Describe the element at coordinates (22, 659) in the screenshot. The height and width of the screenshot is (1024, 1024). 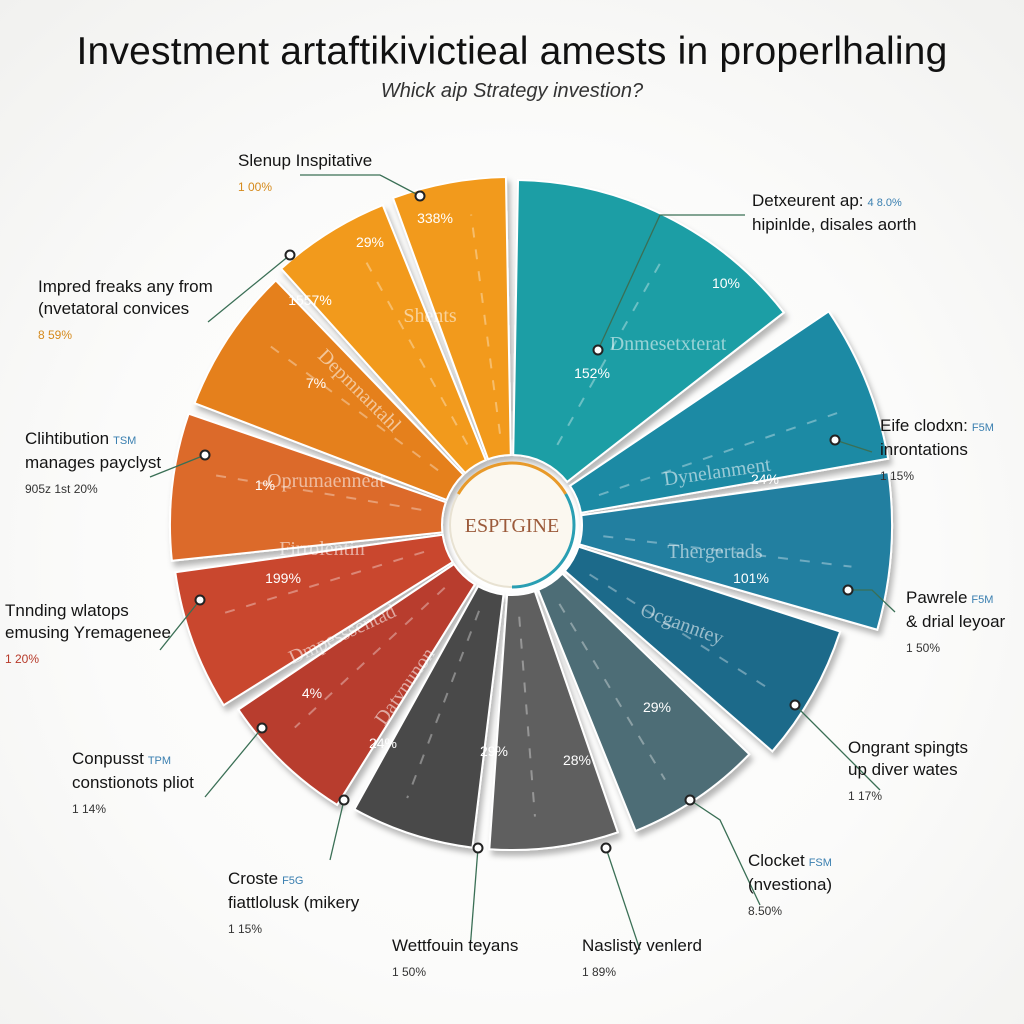
I see `callout-percent: 1 20%` at that location.